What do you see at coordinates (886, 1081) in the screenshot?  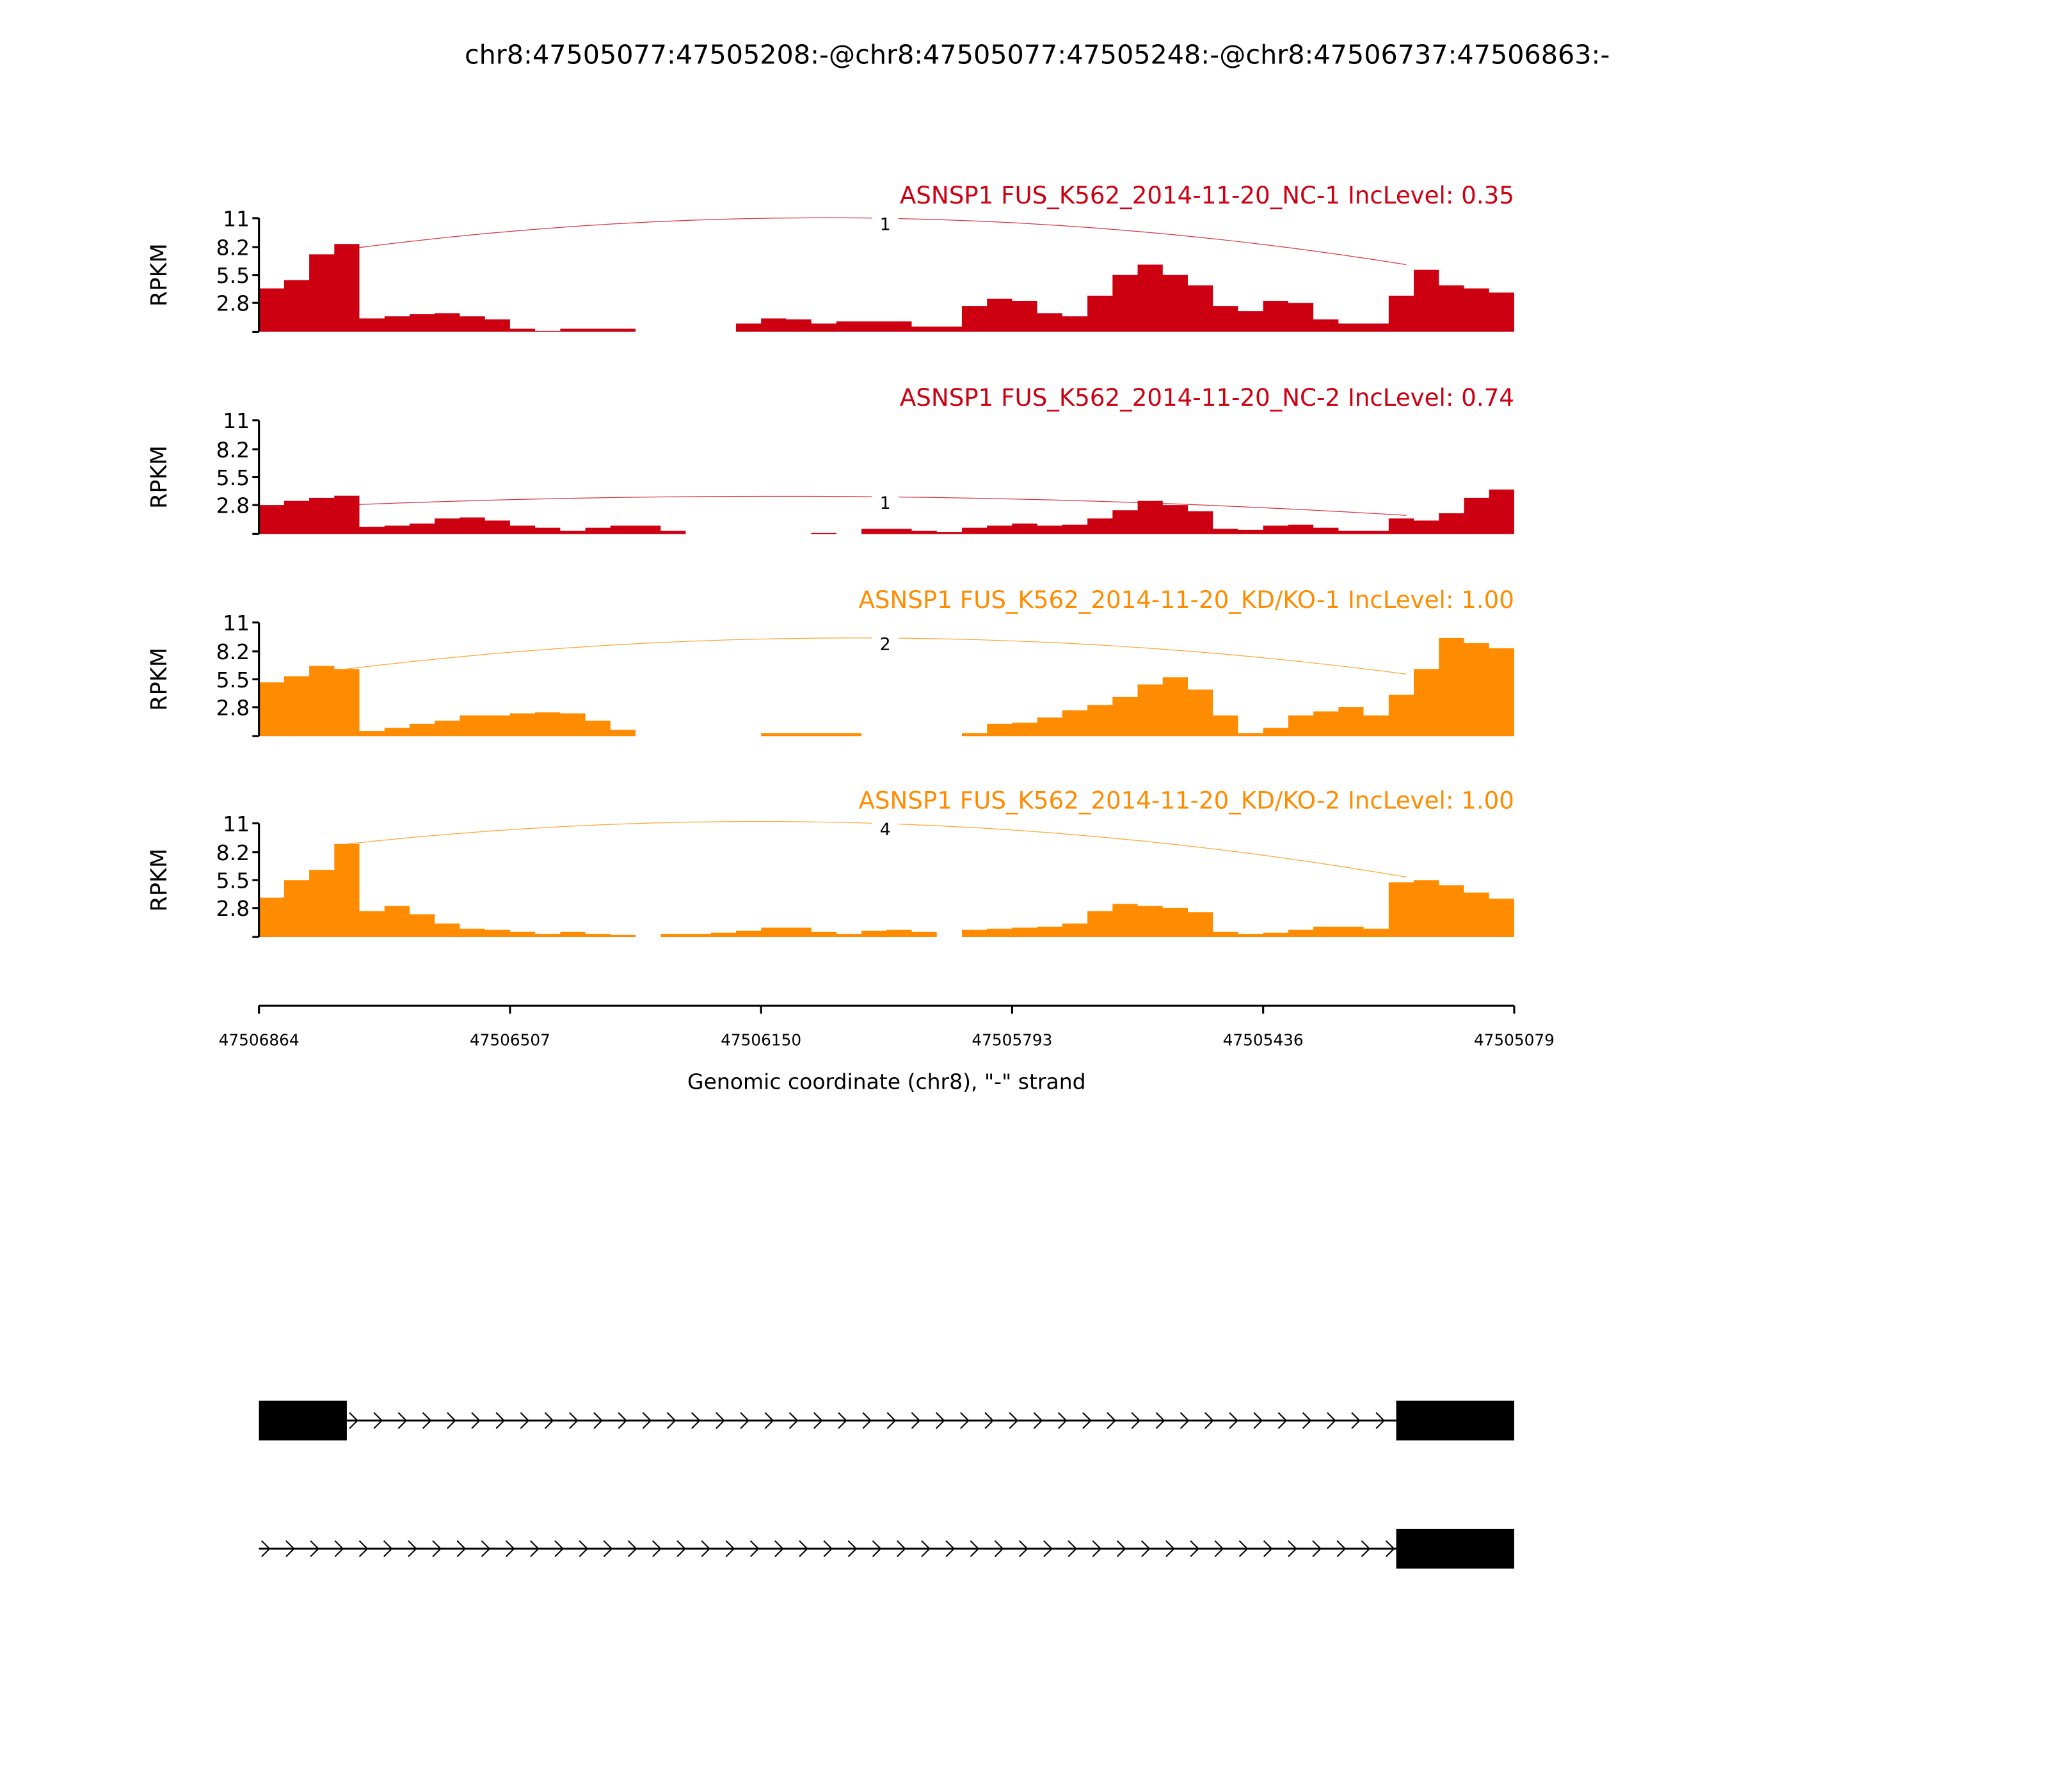 I see `x-axis-label: Genomic coordinate (chr8), "-" strand` at bounding box center [886, 1081].